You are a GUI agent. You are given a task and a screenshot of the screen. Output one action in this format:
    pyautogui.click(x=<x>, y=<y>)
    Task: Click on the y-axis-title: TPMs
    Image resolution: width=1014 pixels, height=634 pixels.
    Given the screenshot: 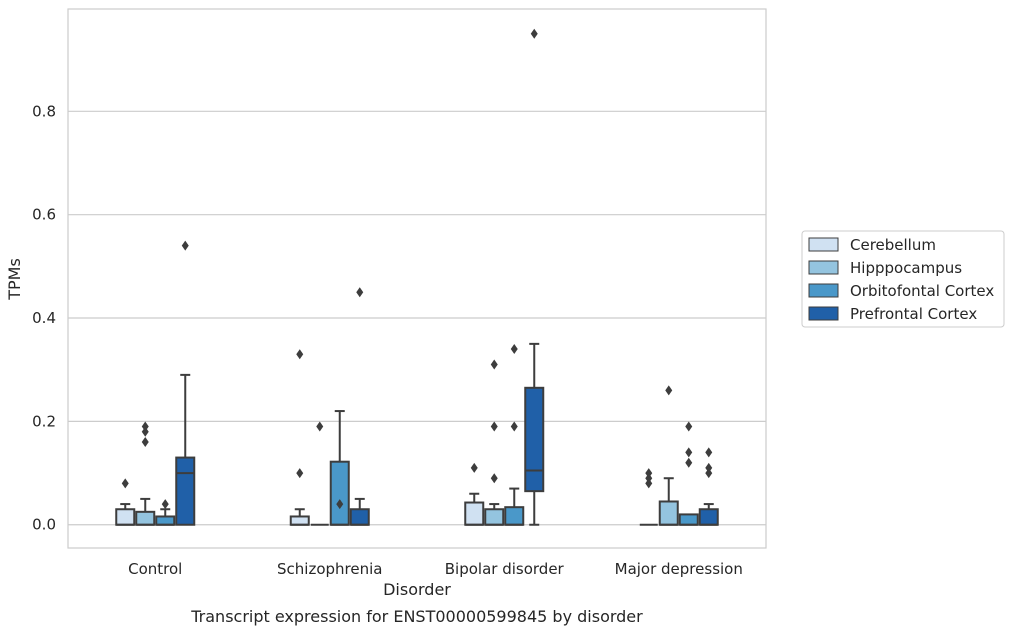 What is the action you would take?
    pyautogui.click(x=14, y=279)
    